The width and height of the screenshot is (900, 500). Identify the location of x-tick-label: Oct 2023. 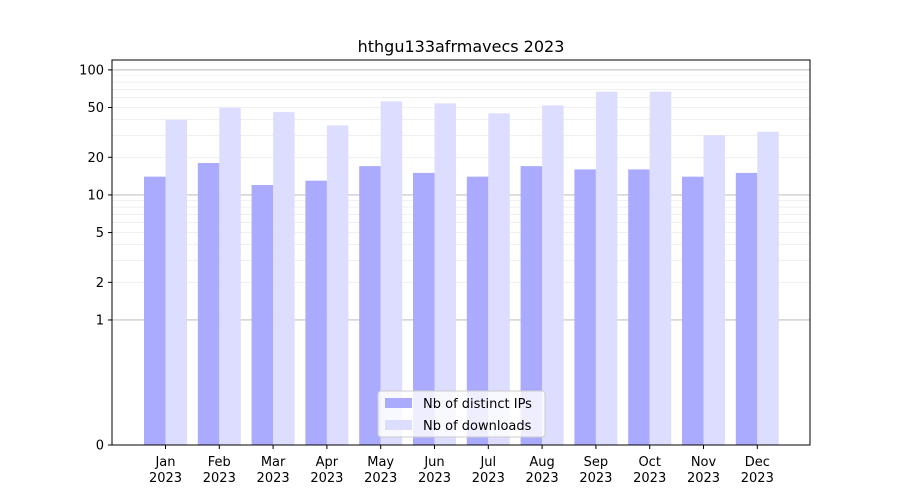
(649, 470).